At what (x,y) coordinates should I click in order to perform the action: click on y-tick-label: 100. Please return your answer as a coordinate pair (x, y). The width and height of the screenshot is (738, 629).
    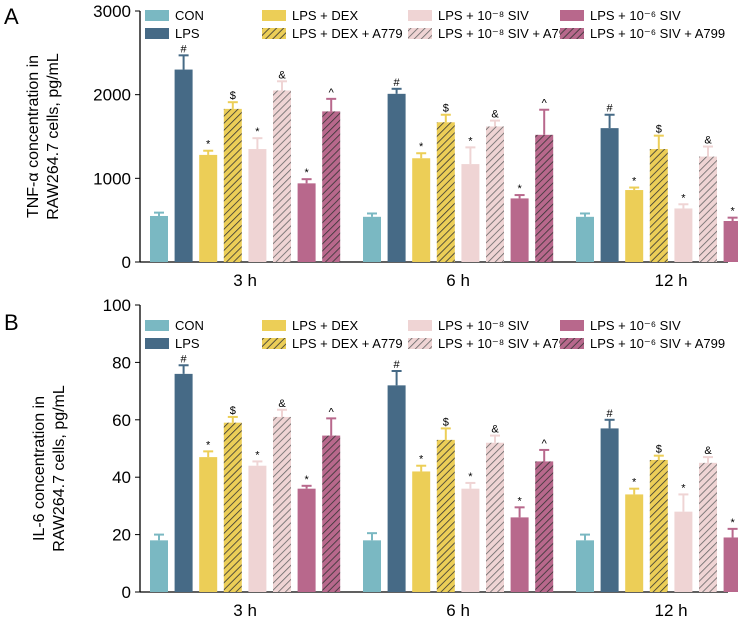
    Looking at the image, I should click on (117, 305).